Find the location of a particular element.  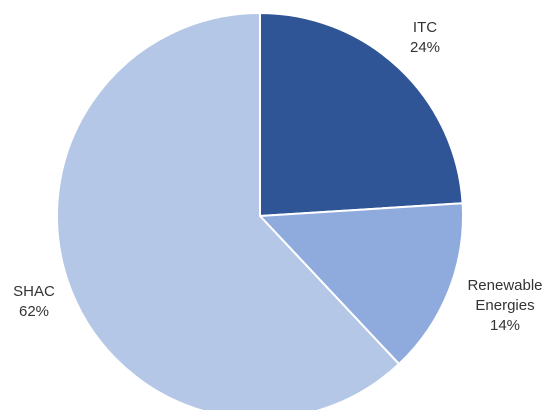

slice-label-itc: ITC 24% is located at coordinates (425, 37).